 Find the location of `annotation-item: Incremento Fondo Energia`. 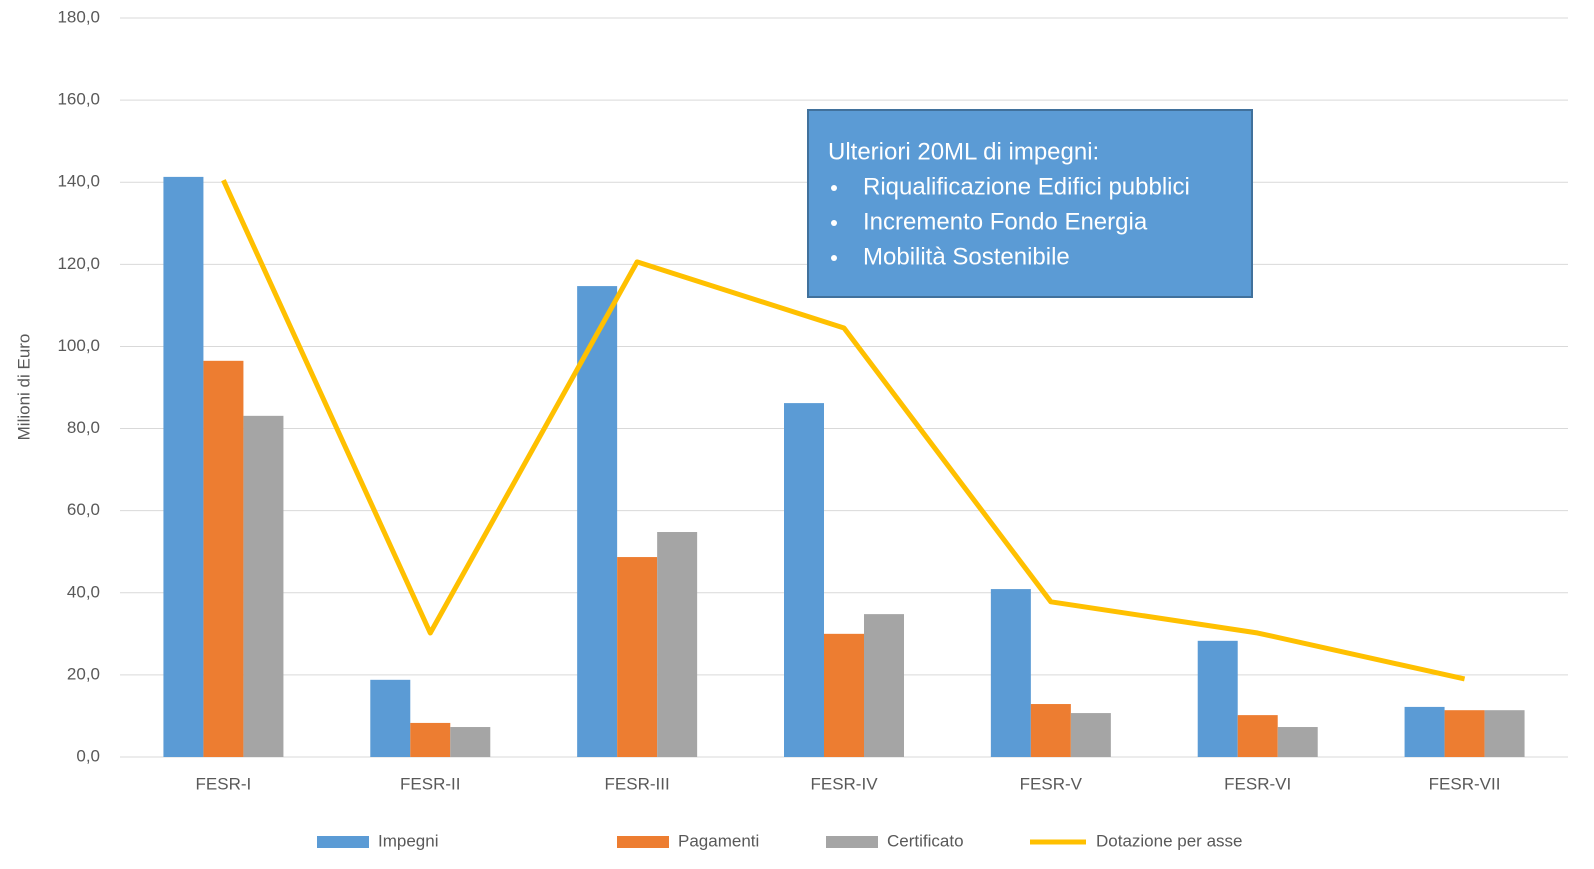

annotation-item: Incremento Fondo Energia is located at coordinates (1005, 221).